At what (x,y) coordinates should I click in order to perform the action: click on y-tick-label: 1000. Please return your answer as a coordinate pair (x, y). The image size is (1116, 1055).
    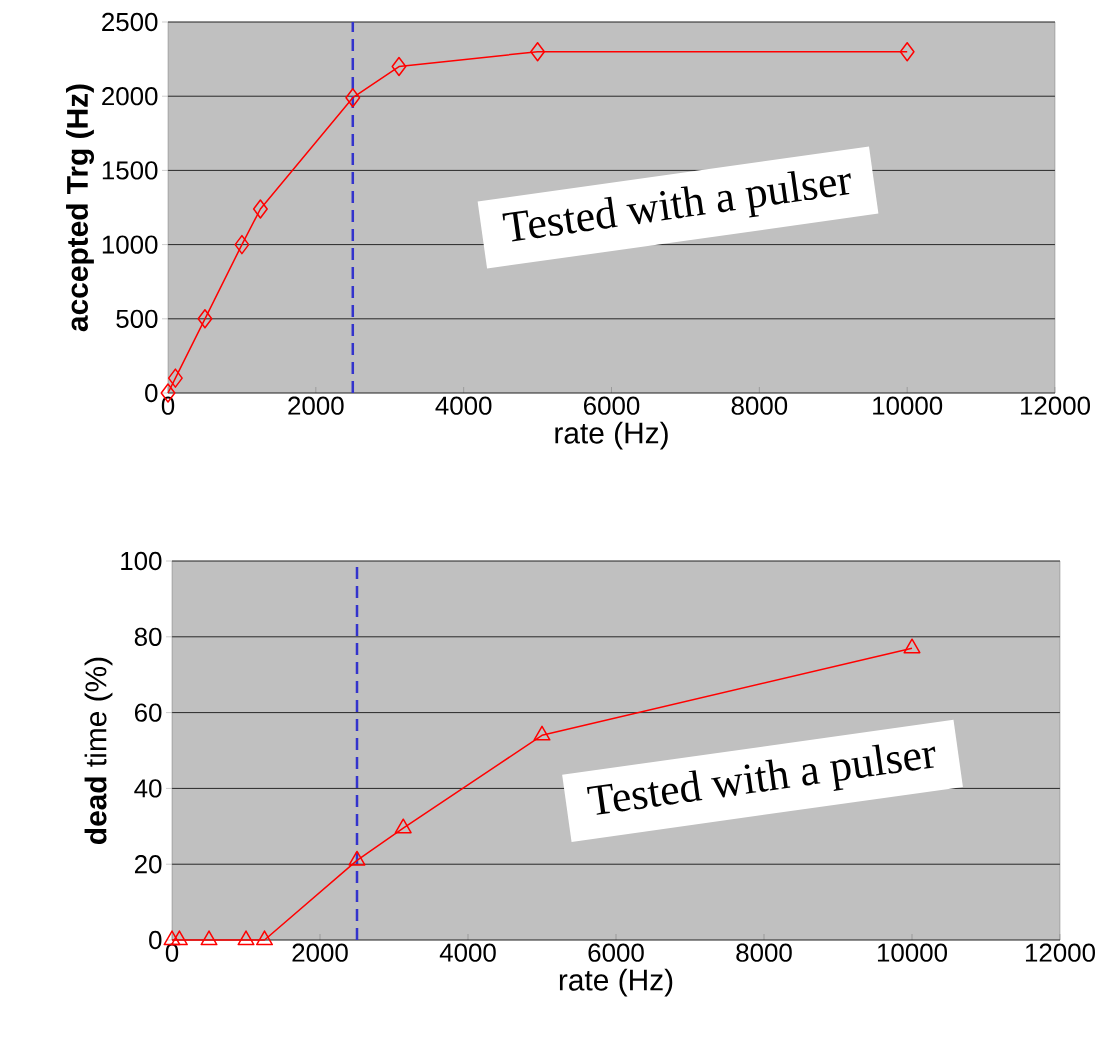
    Looking at the image, I should click on (130, 244).